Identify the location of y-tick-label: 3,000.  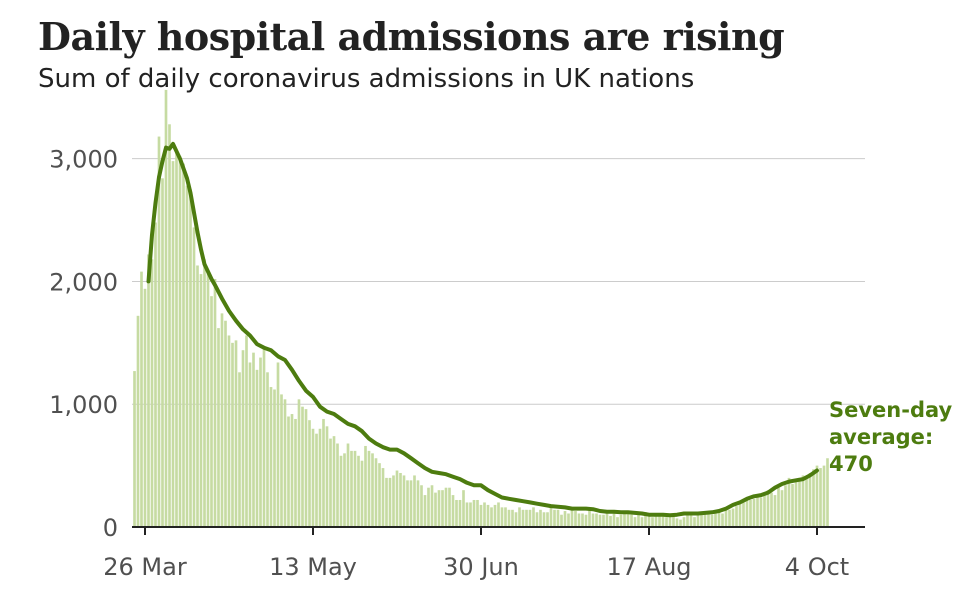
(83, 160).